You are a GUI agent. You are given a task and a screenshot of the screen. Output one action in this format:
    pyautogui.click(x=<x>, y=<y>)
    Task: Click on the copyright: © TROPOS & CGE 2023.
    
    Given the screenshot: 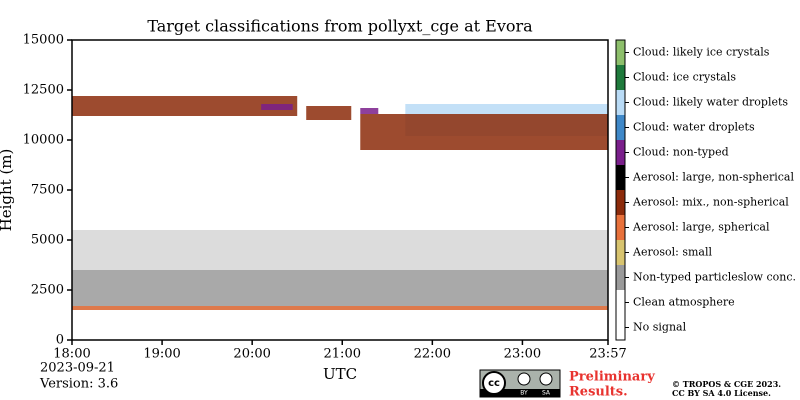 What is the action you would take?
    pyautogui.click(x=726, y=384)
    